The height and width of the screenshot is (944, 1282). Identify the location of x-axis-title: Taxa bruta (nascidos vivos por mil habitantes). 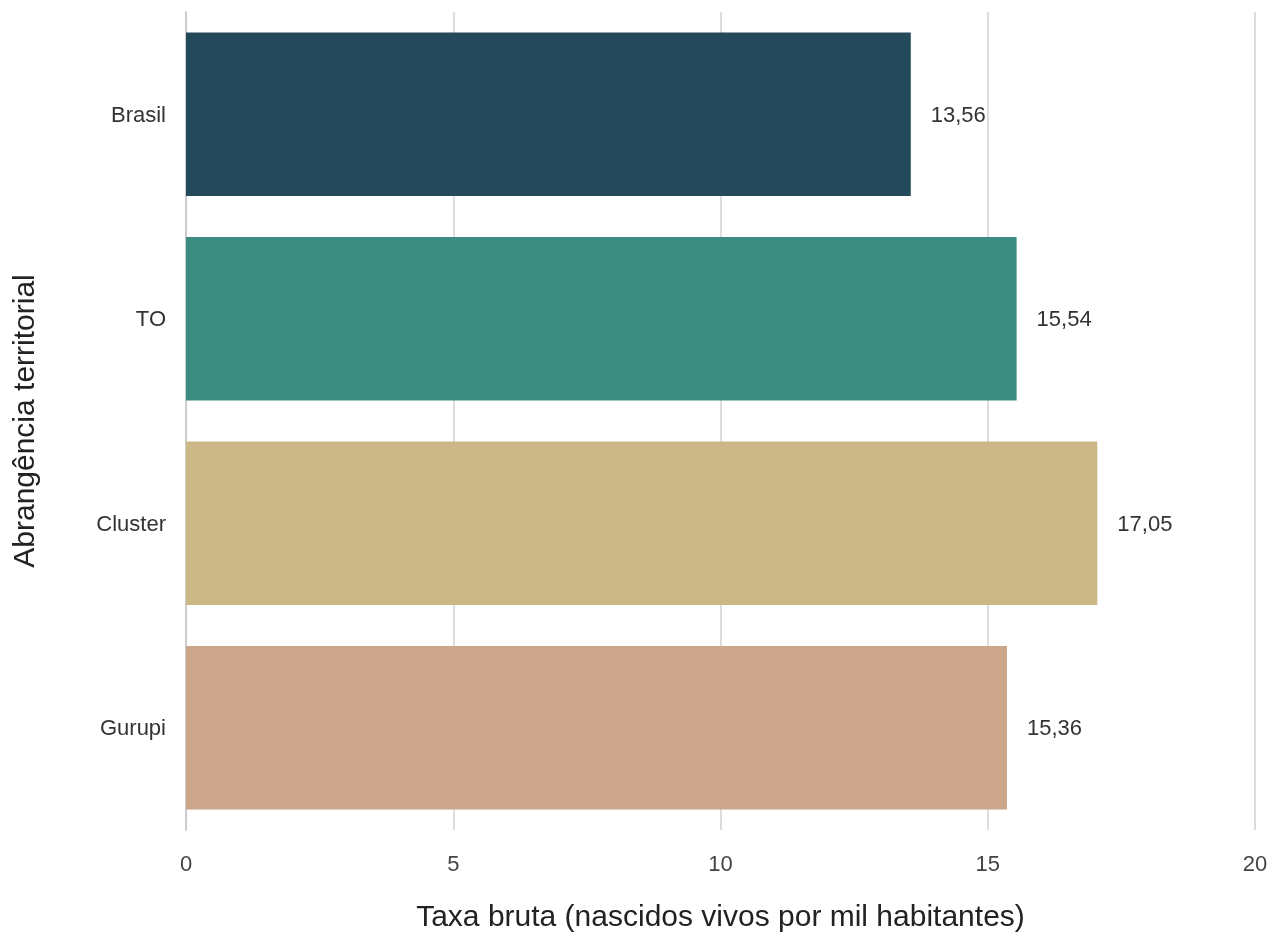
(720, 915).